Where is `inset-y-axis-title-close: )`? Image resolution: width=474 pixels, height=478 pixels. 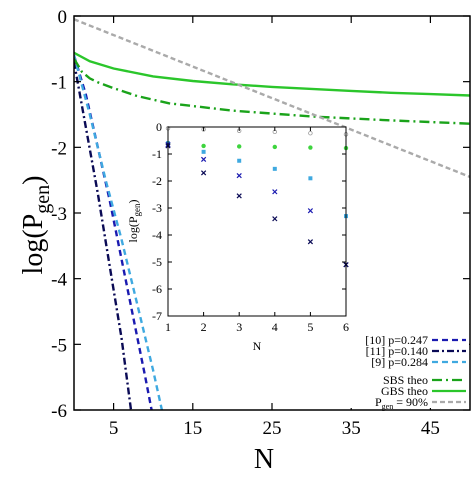 inset-y-axis-title-close: ) is located at coordinates (133, 201).